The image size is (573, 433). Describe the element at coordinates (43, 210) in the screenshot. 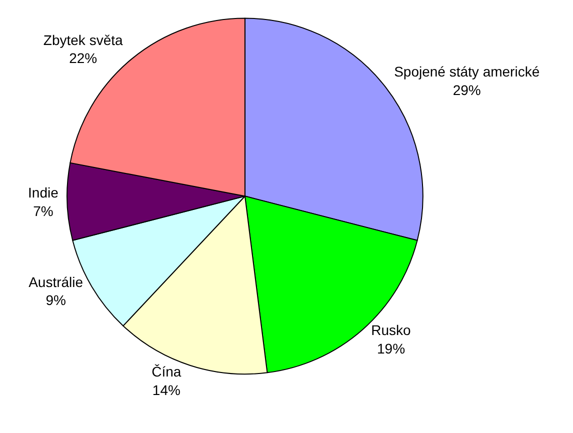

I see `data-label: 7%` at that location.